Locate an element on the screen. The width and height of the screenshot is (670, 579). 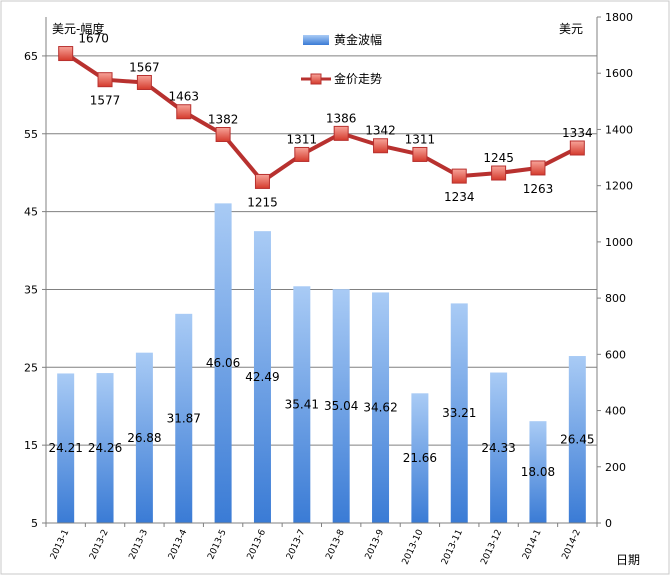
price-value-label: 1334 is located at coordinates (577, 133).